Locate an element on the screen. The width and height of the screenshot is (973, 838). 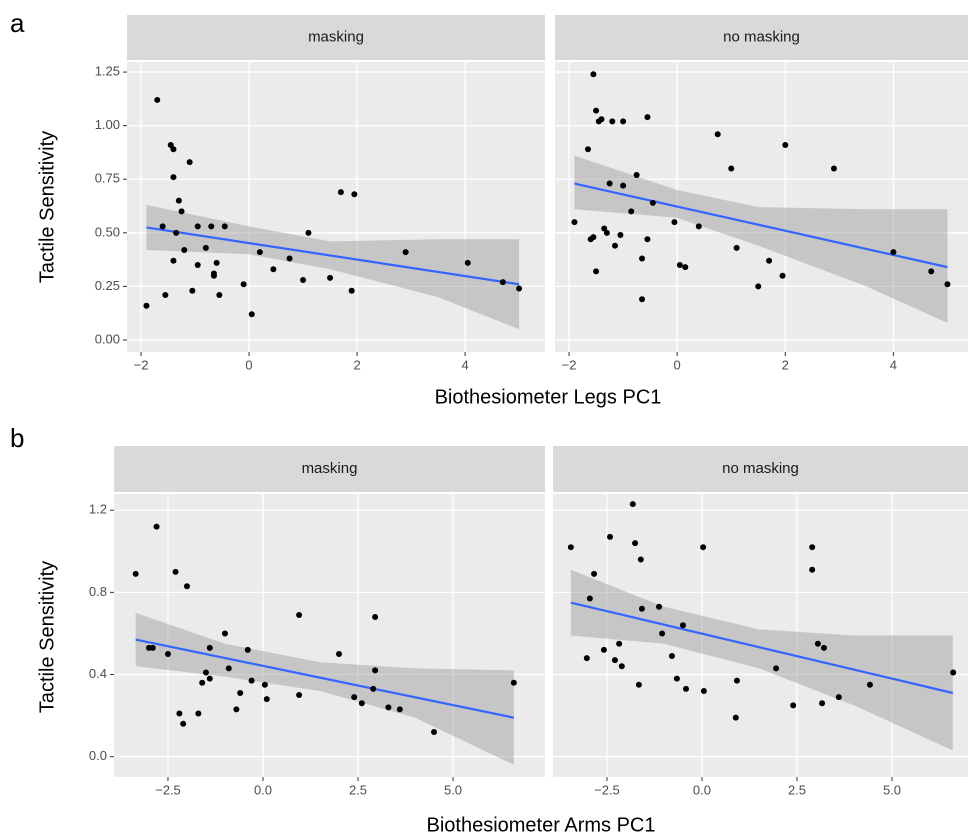
y-tick-label: 0.25 is located at coordinates (107, 285).